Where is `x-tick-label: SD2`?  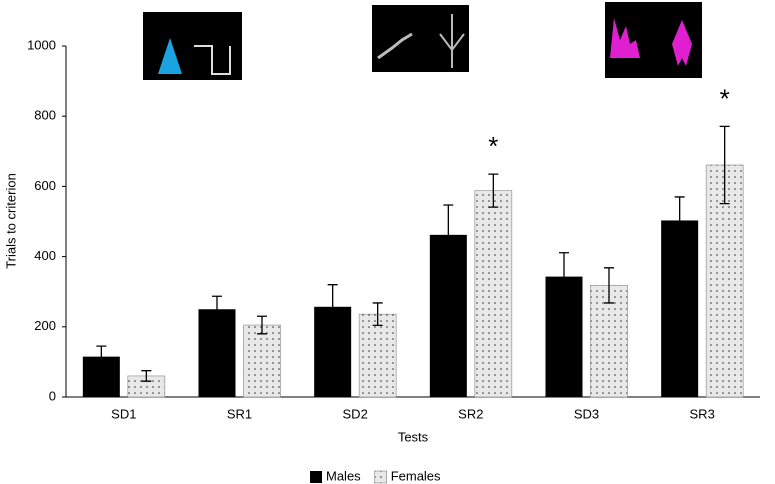 x-tick-label: SD2 is located at coordinates (355, 413).